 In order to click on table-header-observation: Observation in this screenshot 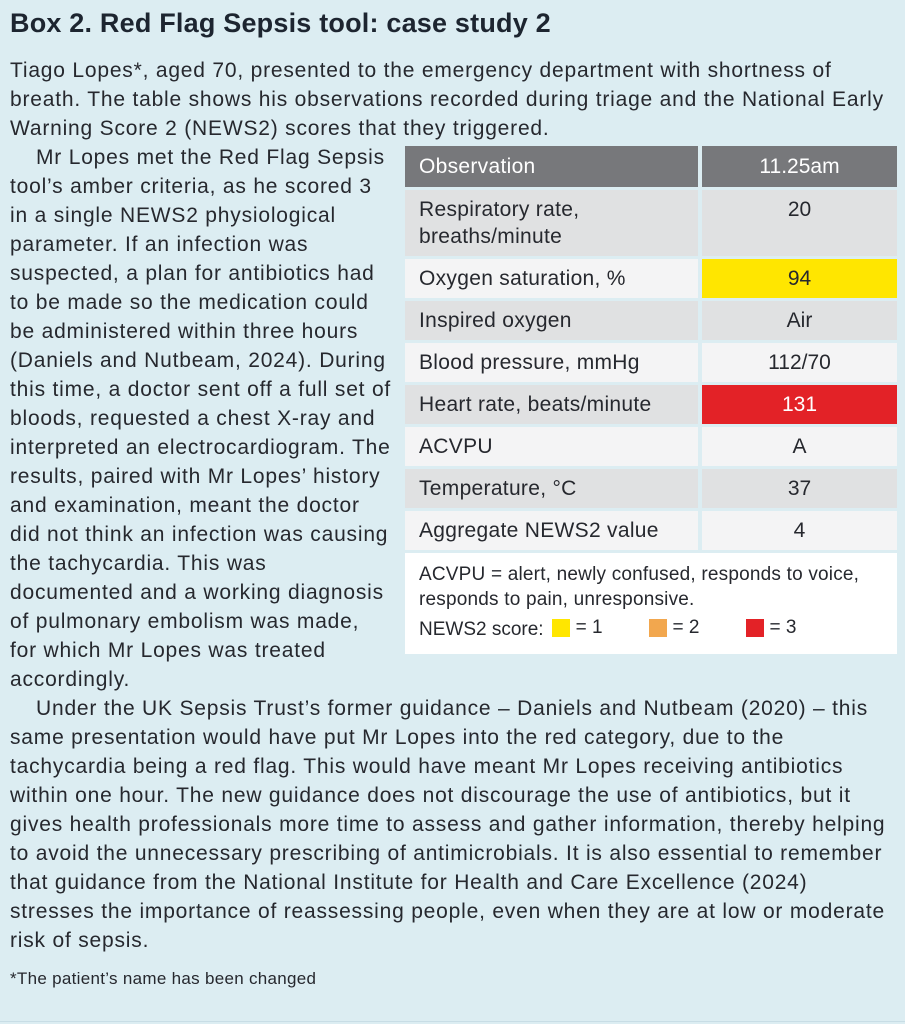, I will do `click(551, 166)`.